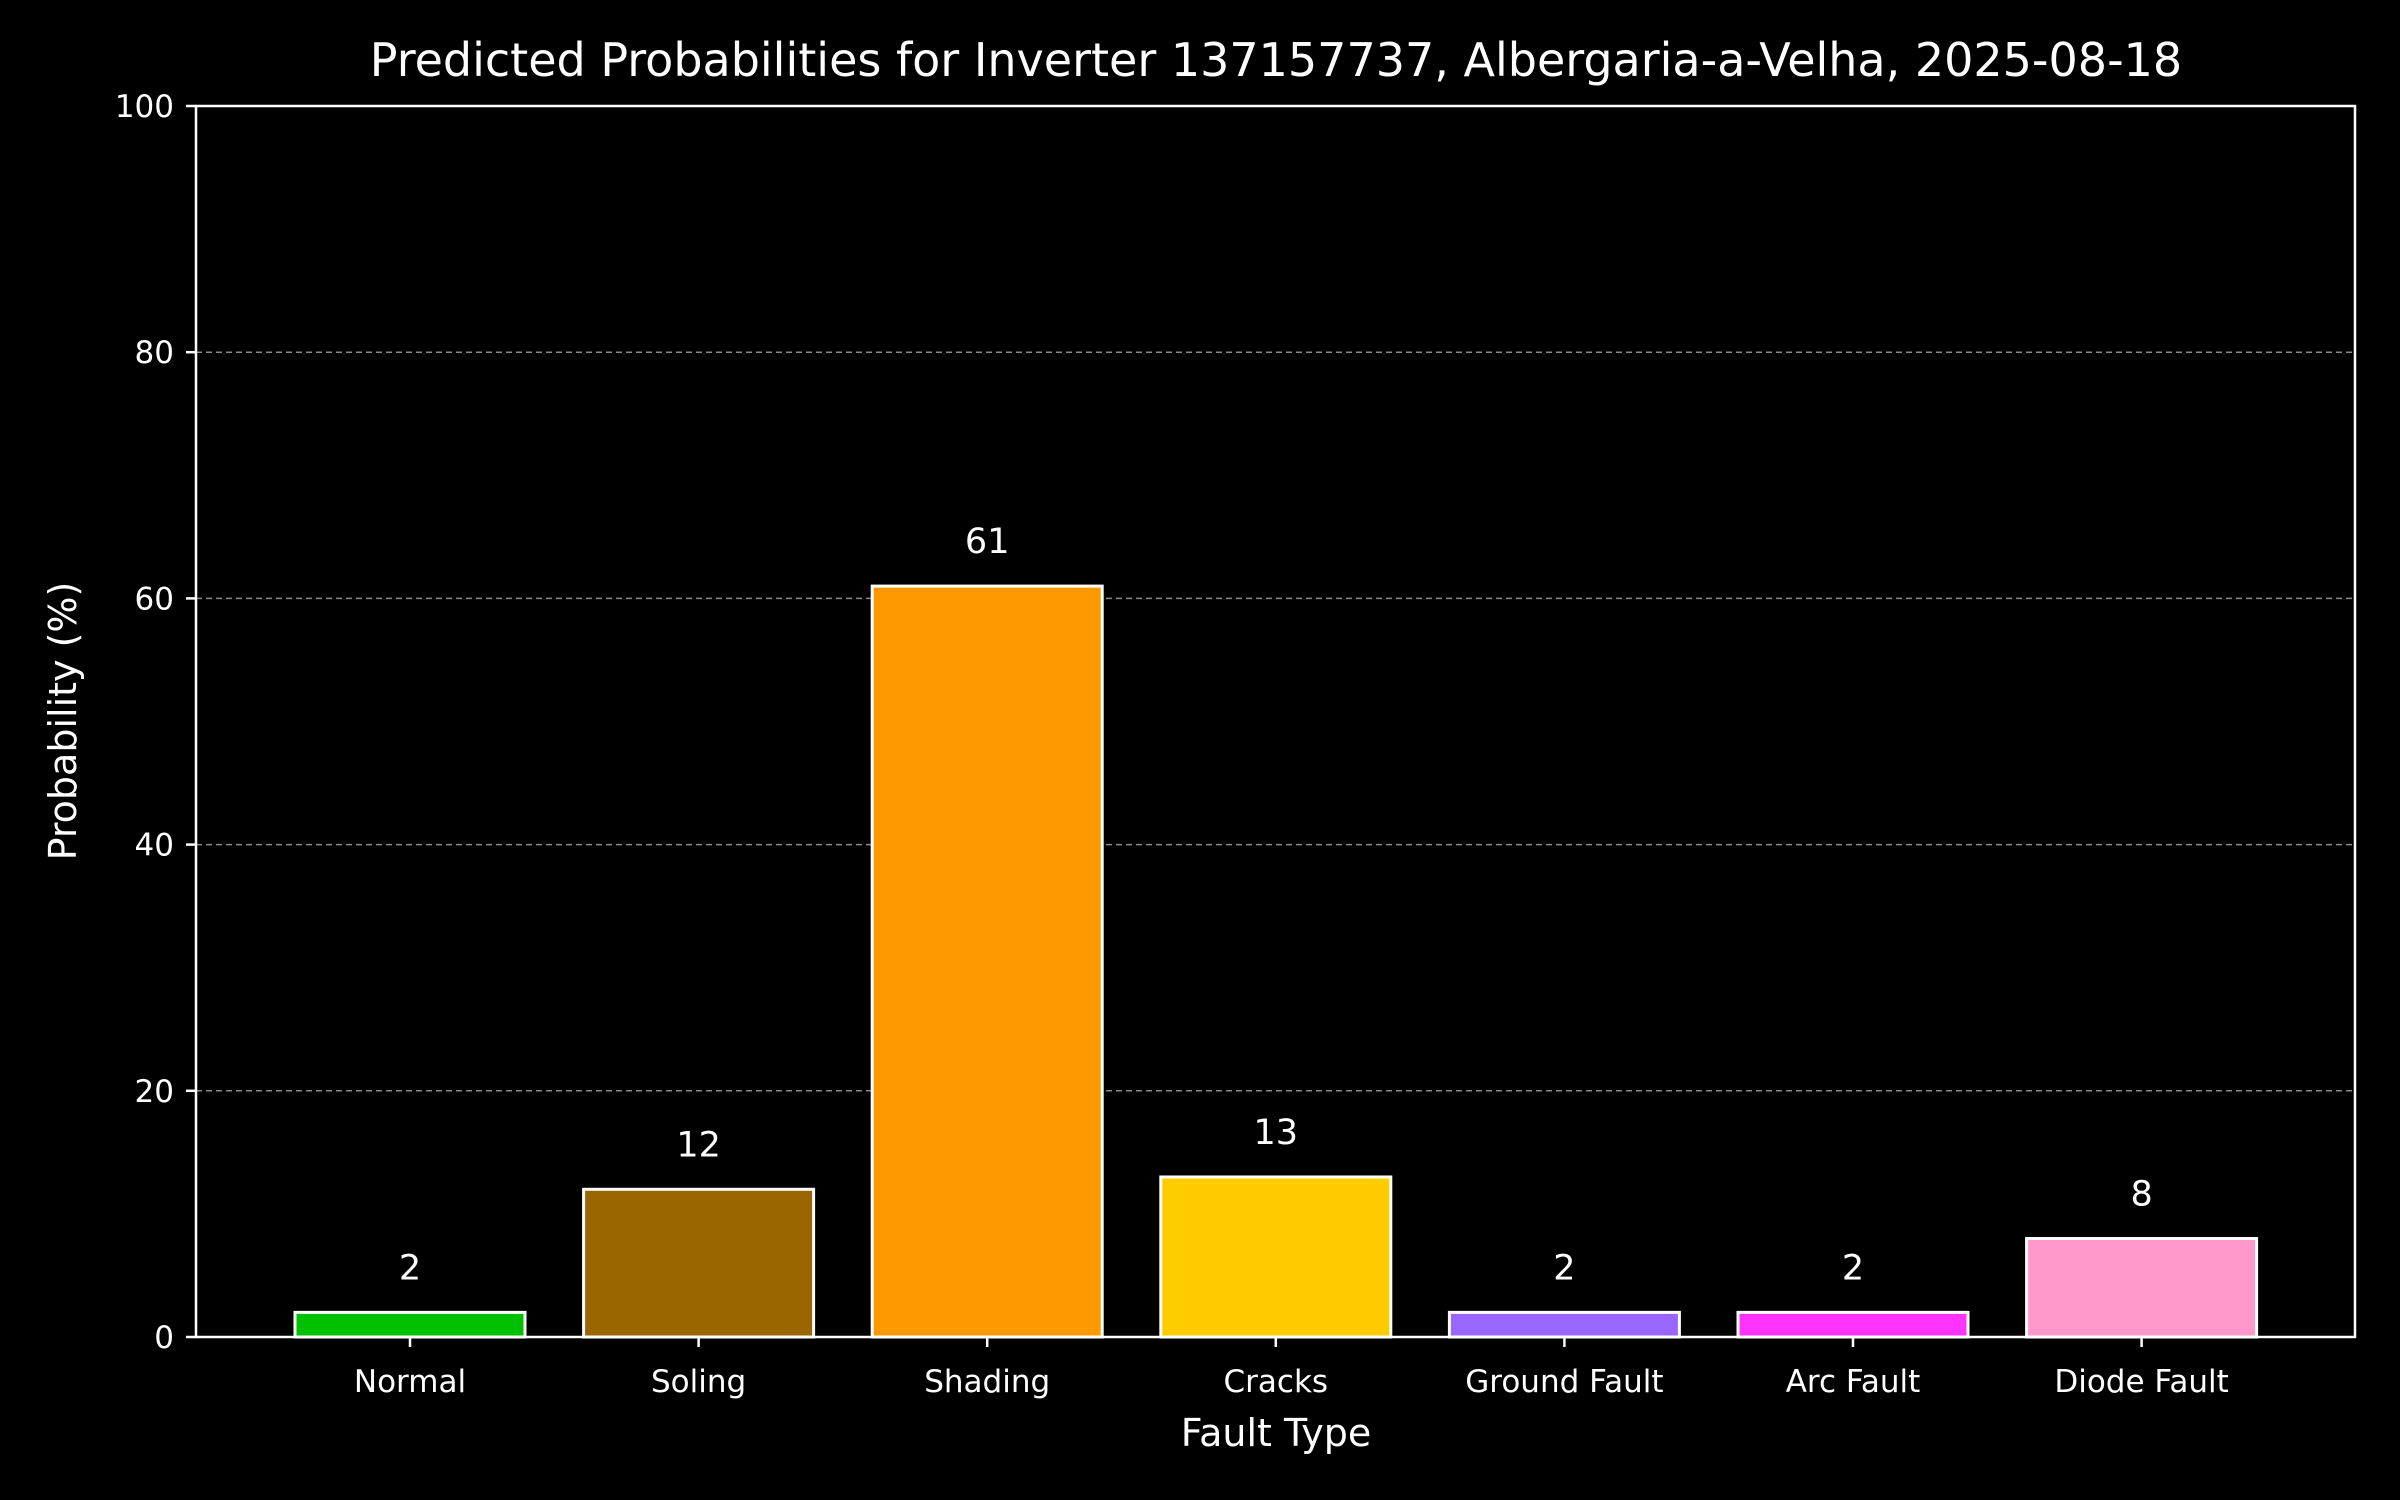 This screenshot has height=1500, width=2400. What do you see at coordinates (1276, 1433) in the screenshot?
I see `x-axis-label: Fault Type` at bounding box center [1276, 1433].